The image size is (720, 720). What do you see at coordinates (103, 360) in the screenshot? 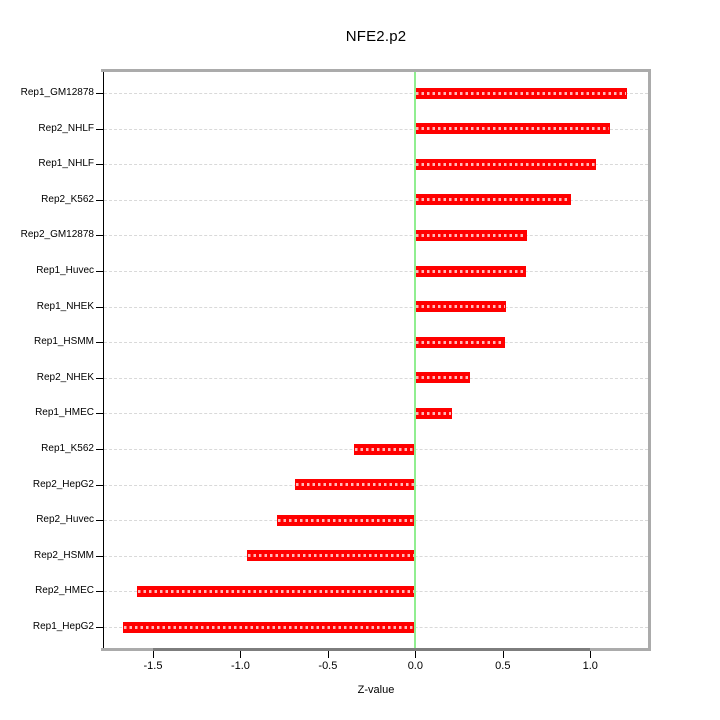
I see `y-axis-line` at bounding box center [103, 360].